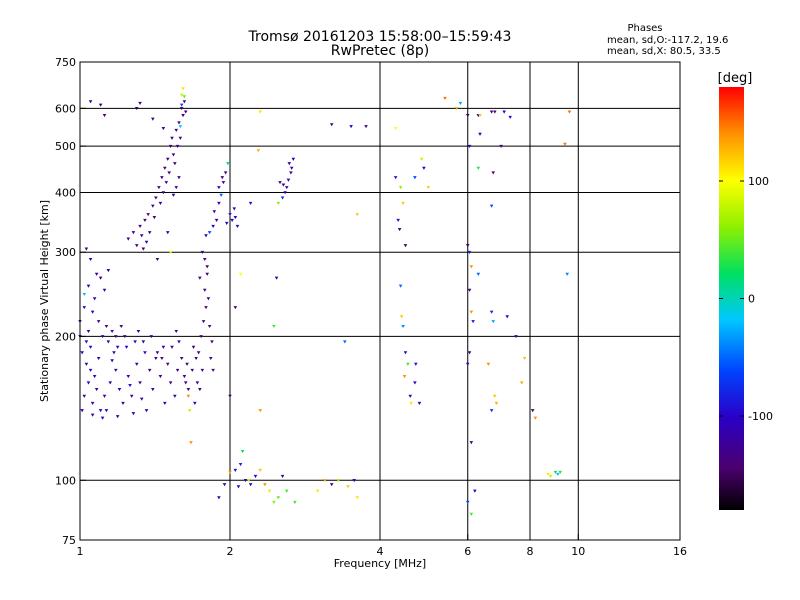  What do you see at coordinates (65, 192) in the screenshot?
I see `y-tick-label: 400` at bounding box center [65, 192].